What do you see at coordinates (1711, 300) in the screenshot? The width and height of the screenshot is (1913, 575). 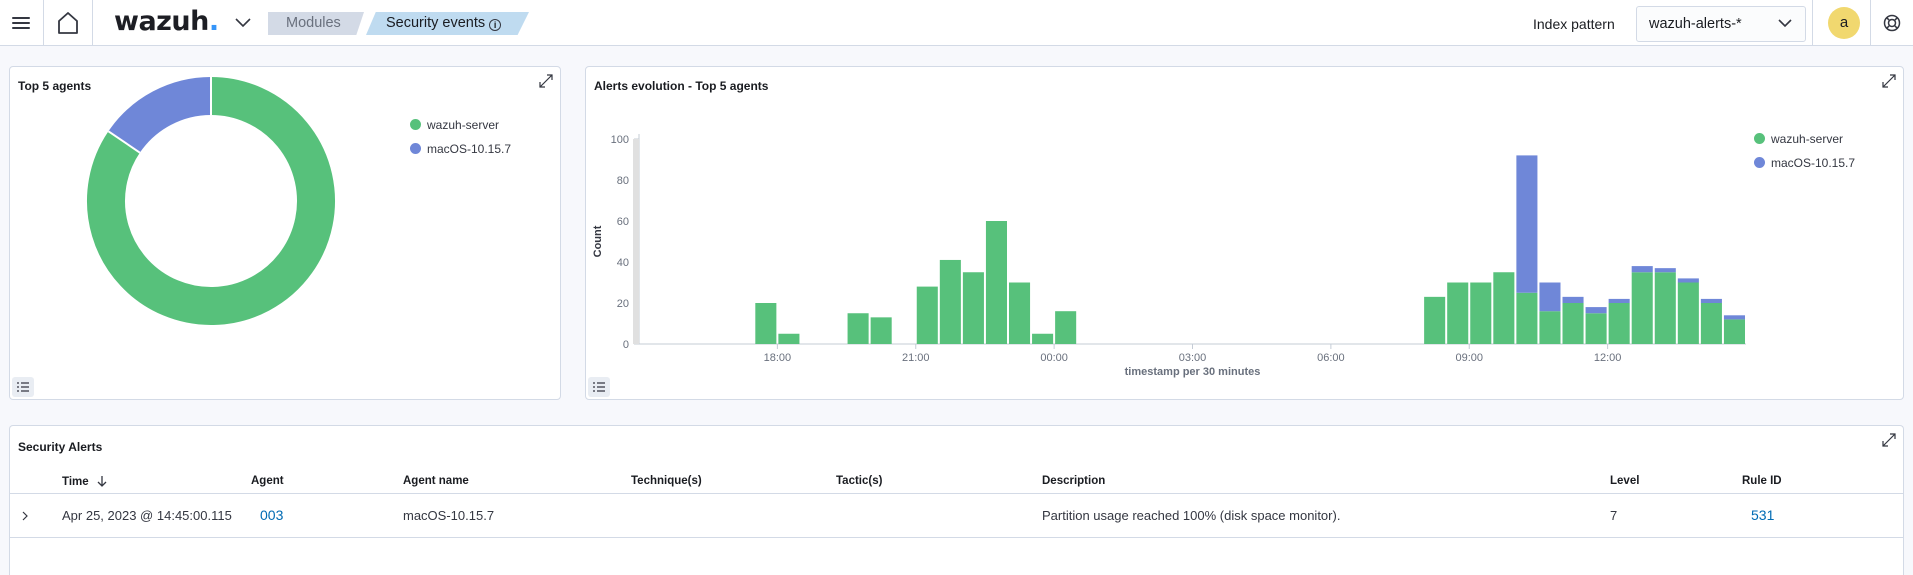 I see `bar-macOS-10.15.7-14:00` at bounding box center [1711, 300].